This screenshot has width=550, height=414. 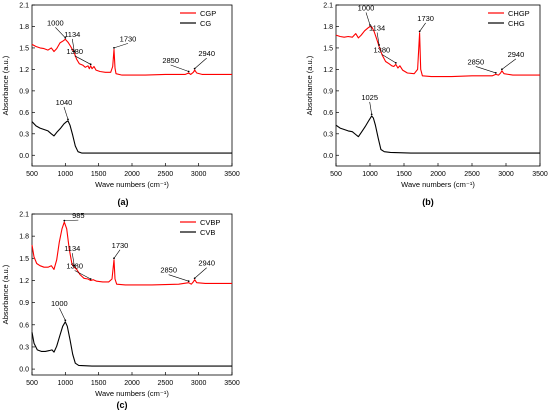 What do you see at coordinates (205, 23) in the screenshot?
I see `legend-label: CG` at bounding box center [205, 23].